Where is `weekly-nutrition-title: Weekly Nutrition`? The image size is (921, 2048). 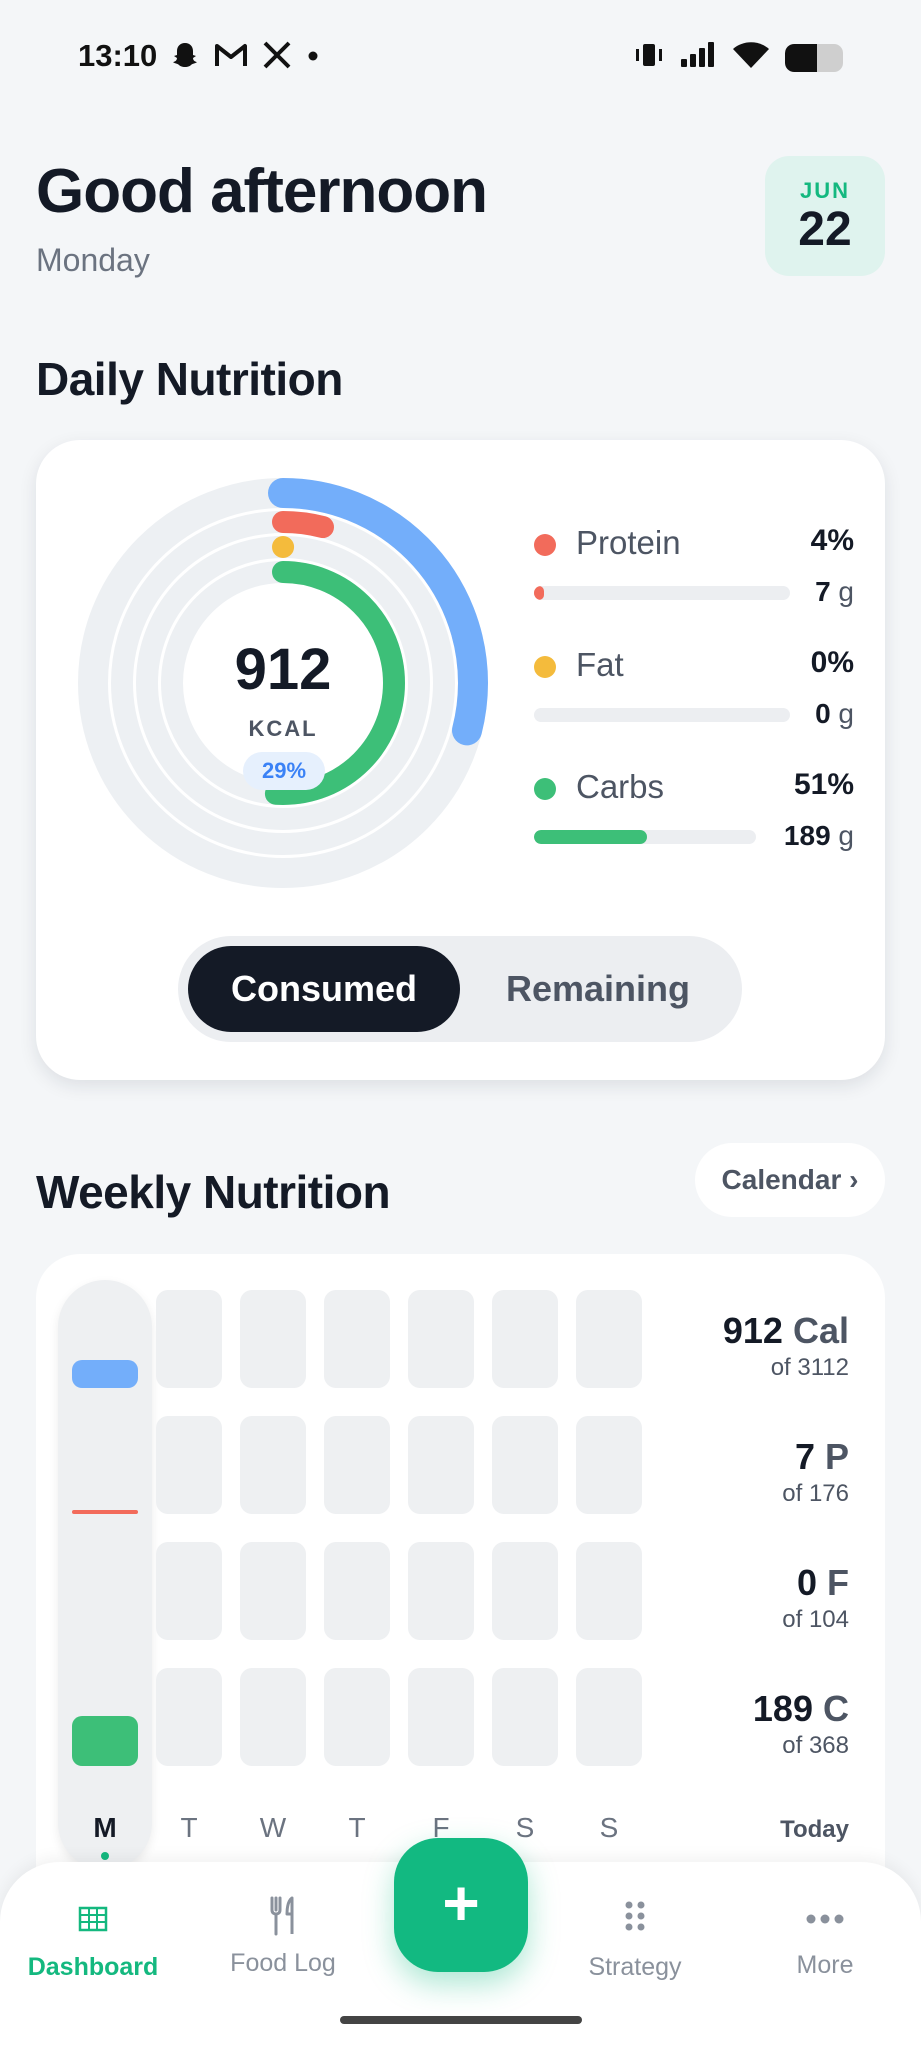 weekly-nutrition-title: Weekly Nutrition is located at coordinates (213, 1192).